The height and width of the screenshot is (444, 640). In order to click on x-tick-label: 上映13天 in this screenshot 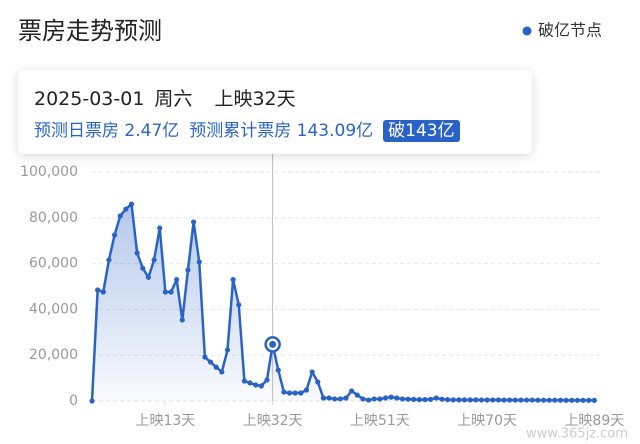, I will do `click(165, 421)`.